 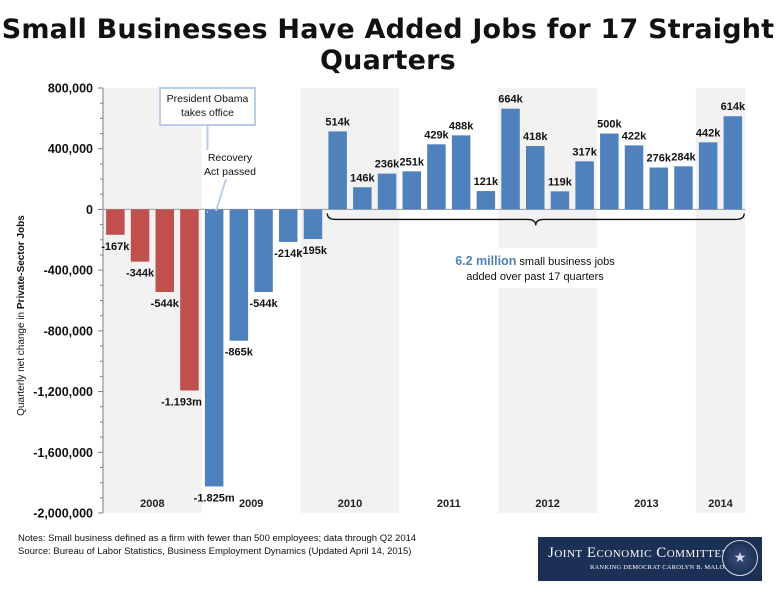 I want to click on bar-value-label: -195k, so click(x=313, y=251).